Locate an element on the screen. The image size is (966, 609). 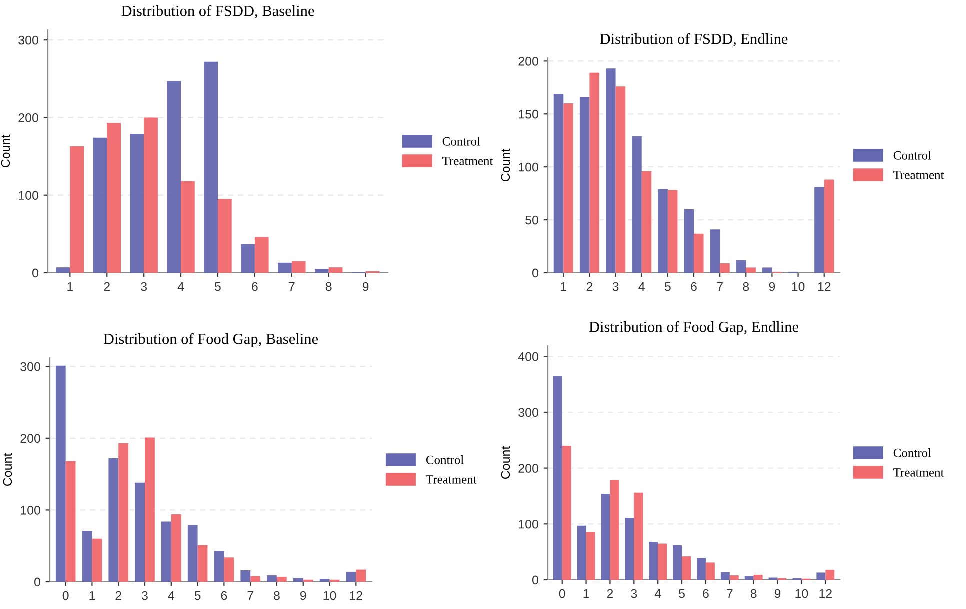
y-tick-label: 100 is located at coordinates (528, 524).